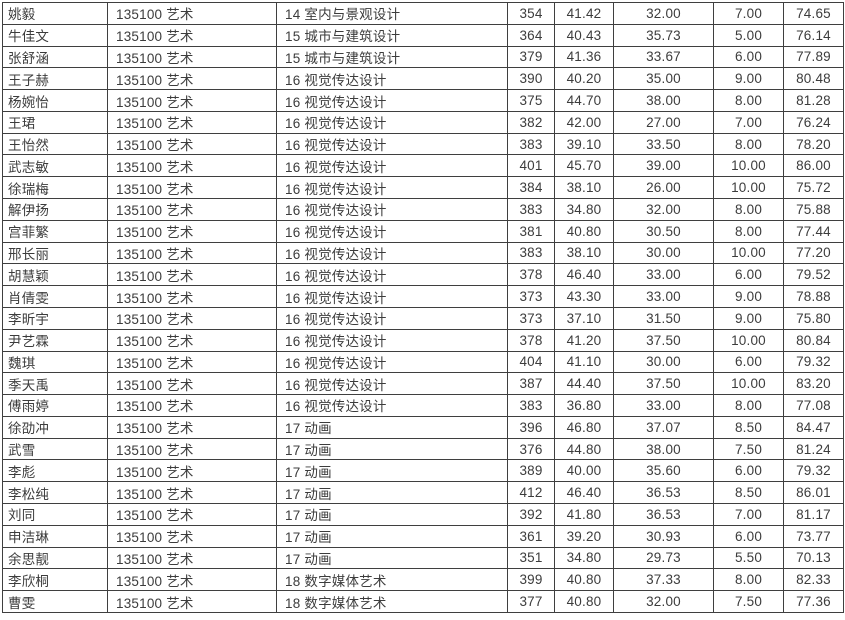  What do you see at coordinates (531, 100) in the screenshot?
I see `cell-score-1: 375` at bounding box center [531, 100].